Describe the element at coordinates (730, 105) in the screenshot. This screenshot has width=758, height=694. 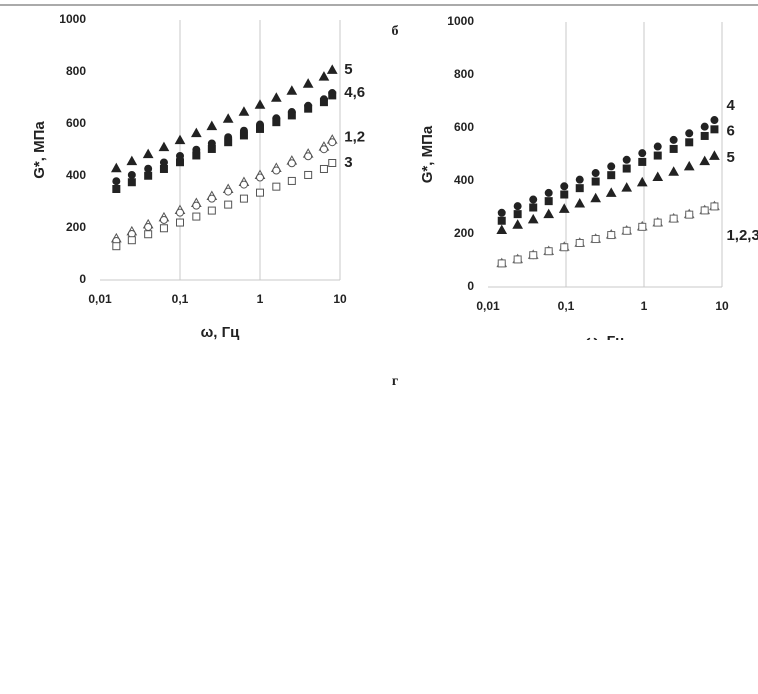
I see `series-annotation: 4` at that location.